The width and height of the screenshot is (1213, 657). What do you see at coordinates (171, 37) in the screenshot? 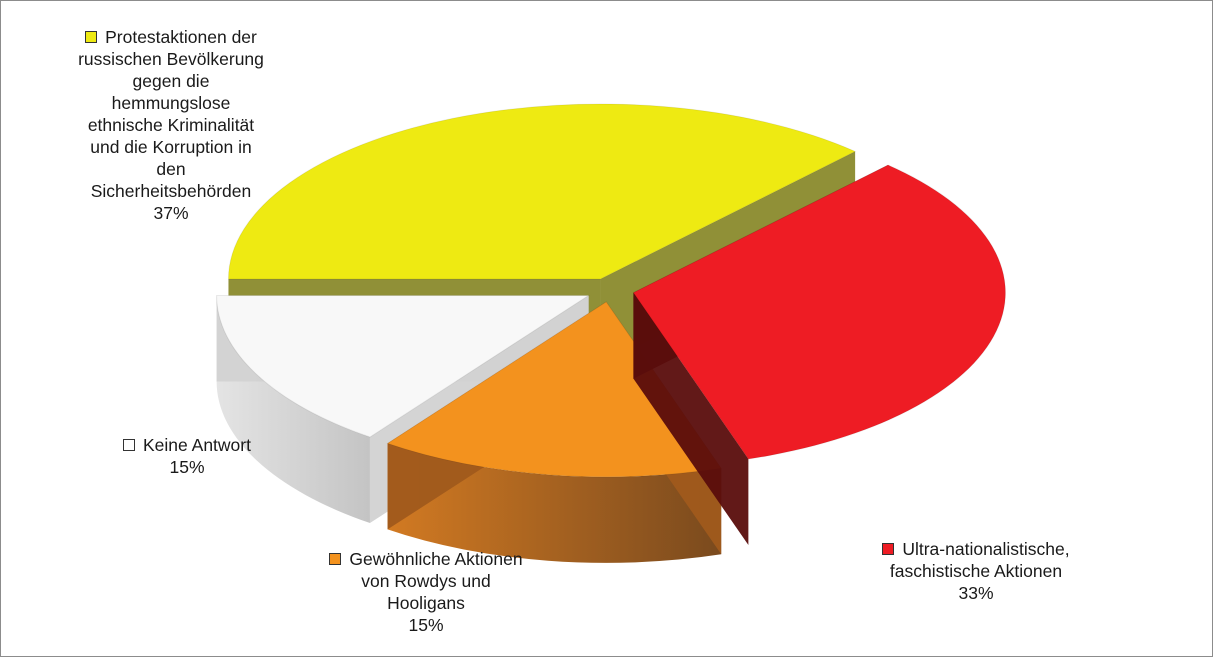
I see `label-protest-line-0: Protestaktionen der` at bounding box center [171, 37].